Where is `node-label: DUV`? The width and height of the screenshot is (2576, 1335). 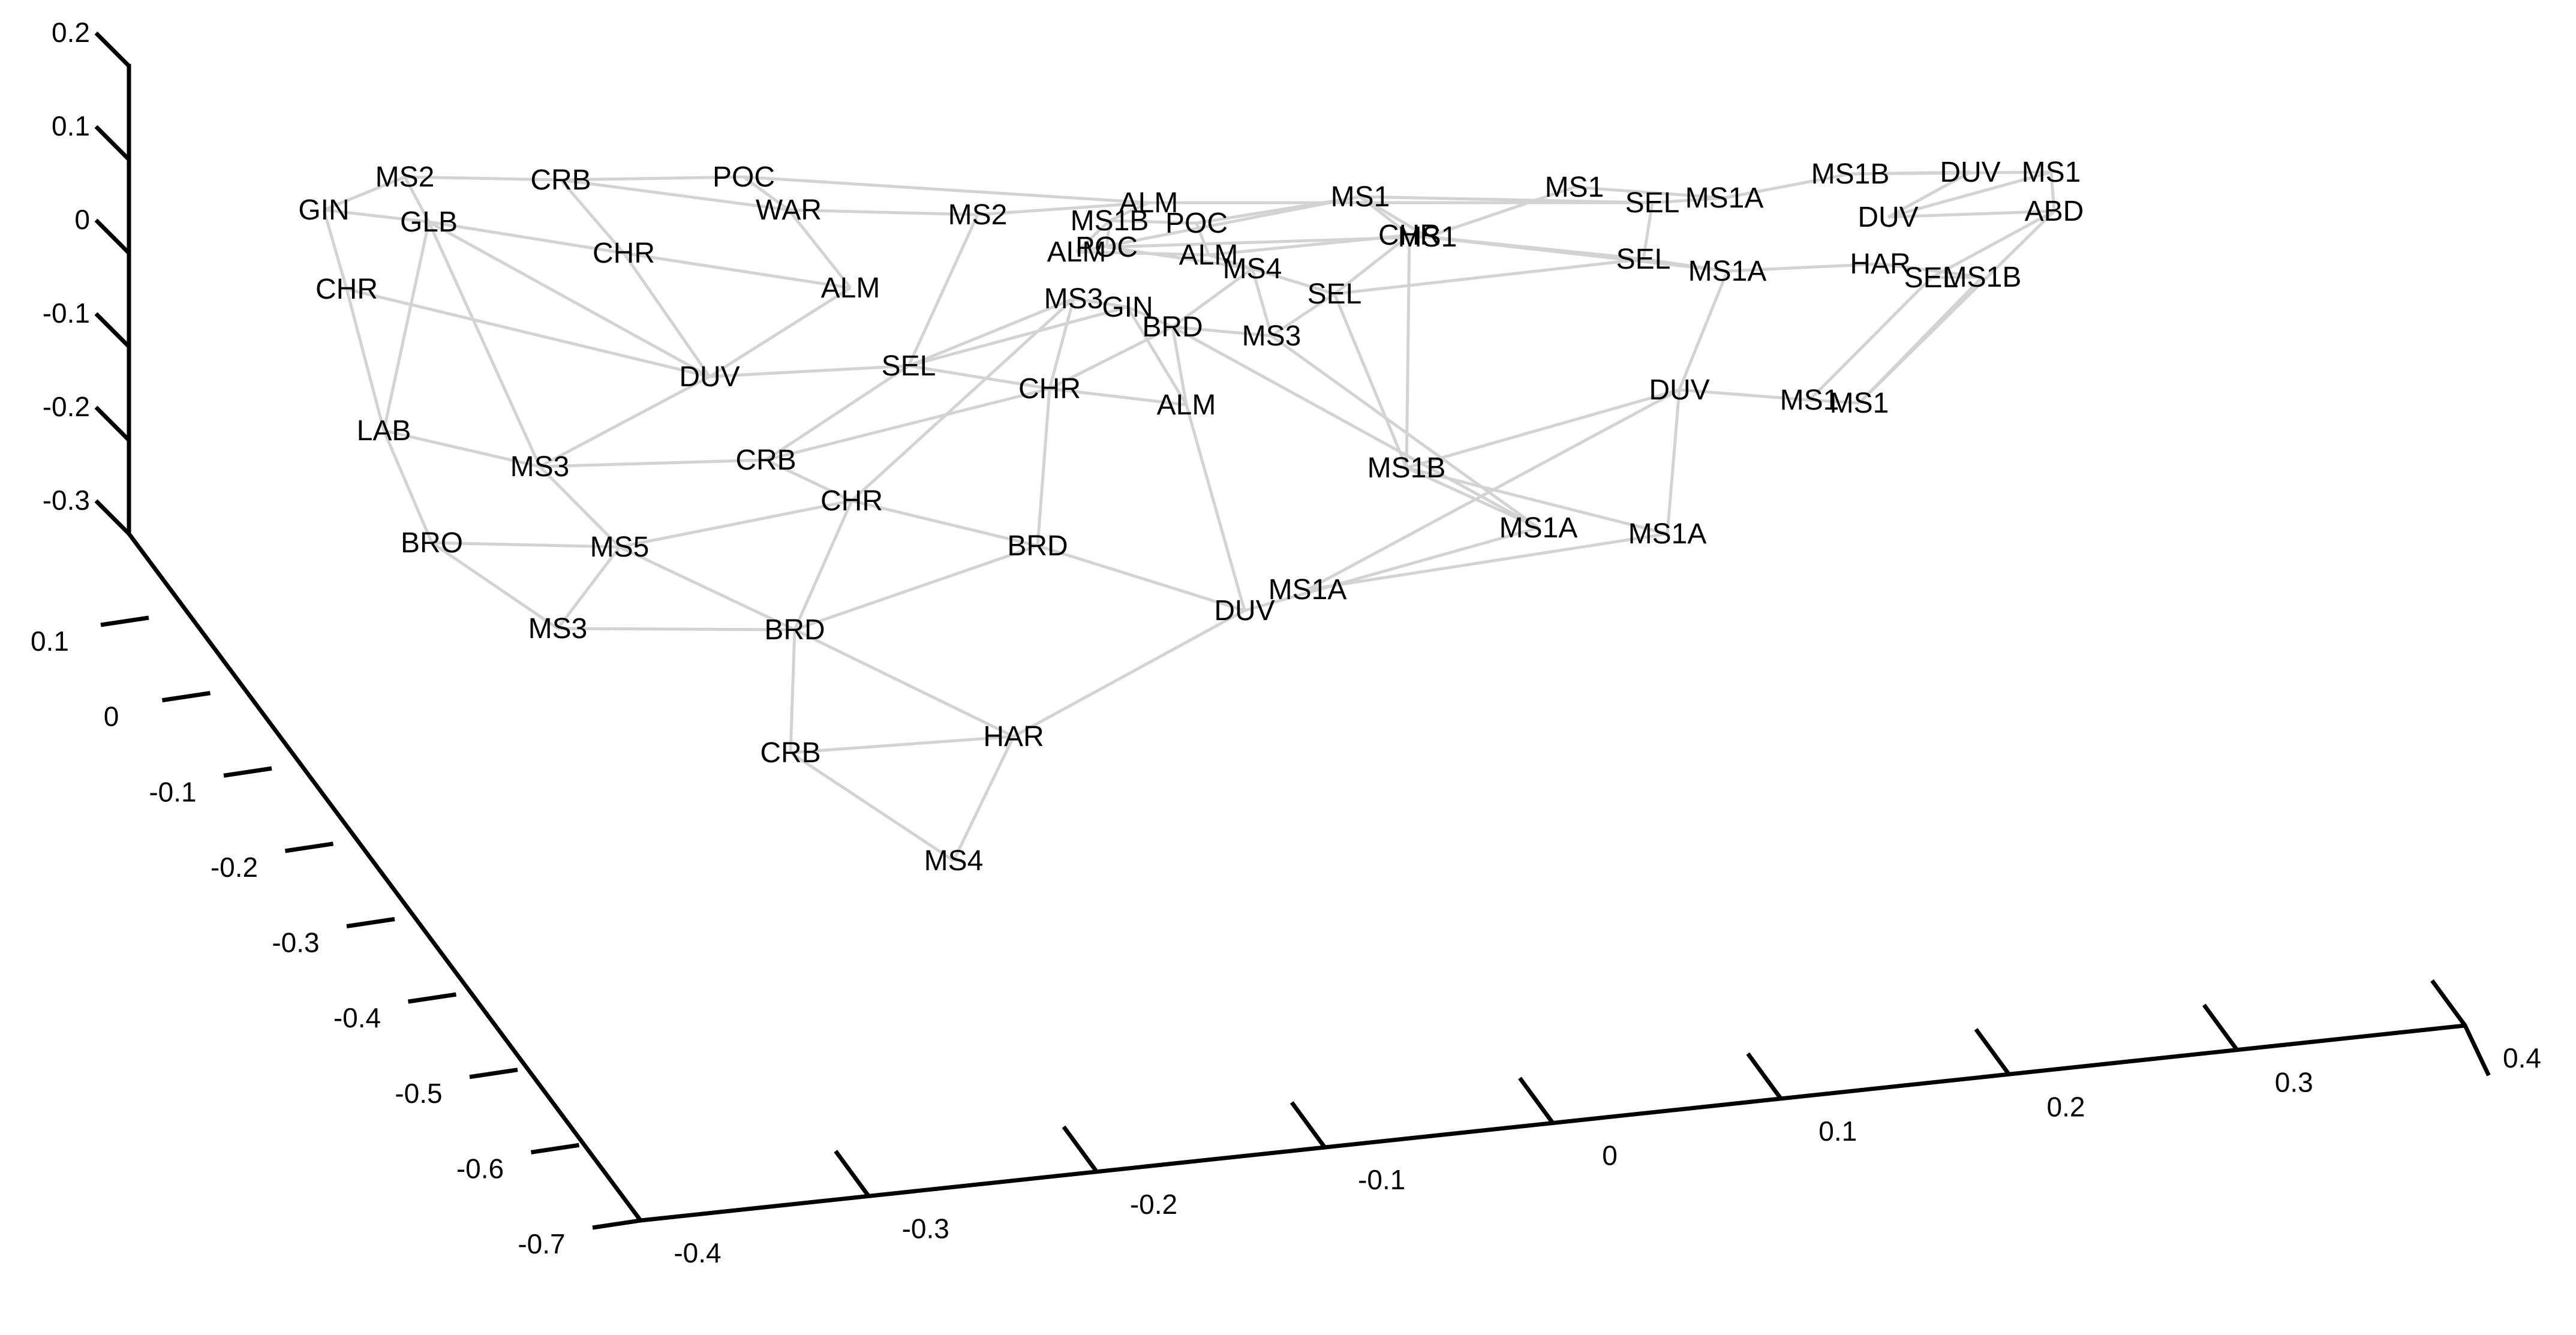 node-label: DUV is located at coordinates (709, 377).